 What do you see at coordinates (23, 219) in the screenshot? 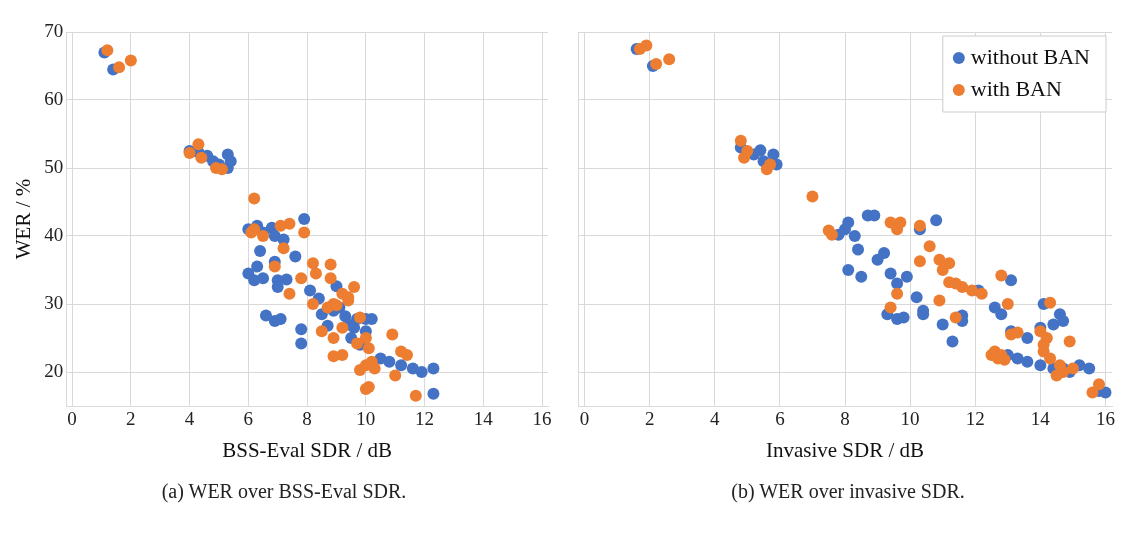
I see `y-axis-title: WER / %` at bounding box center [23, 219].